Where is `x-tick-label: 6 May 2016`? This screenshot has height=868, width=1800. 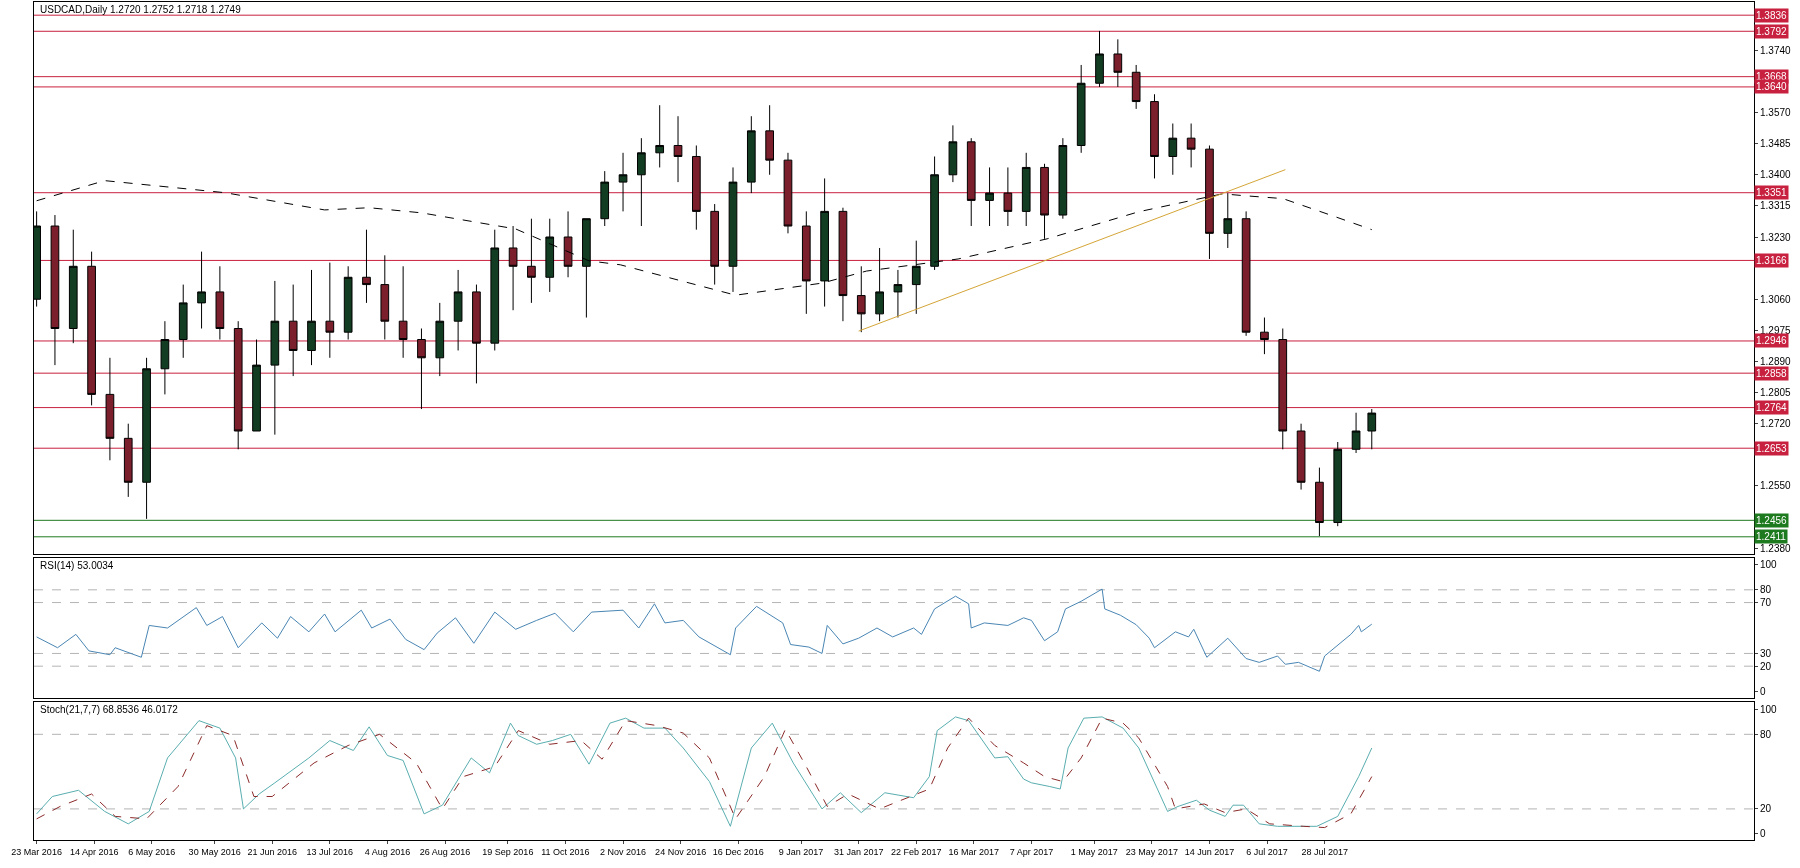 x-tick-label: 6 May 2016 is located at coordinates (152, 851).